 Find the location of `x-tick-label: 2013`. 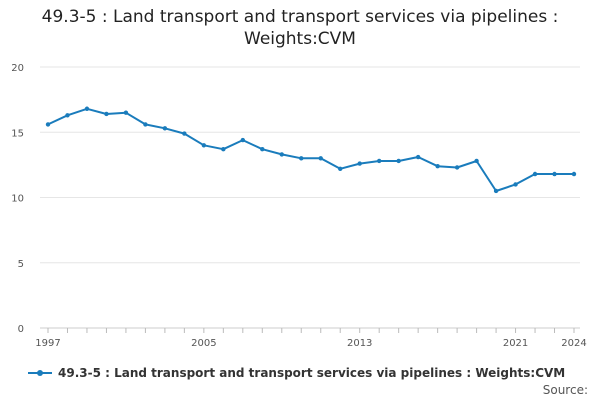

x-tick-label: 2013 is located at coordinates (359, 343).